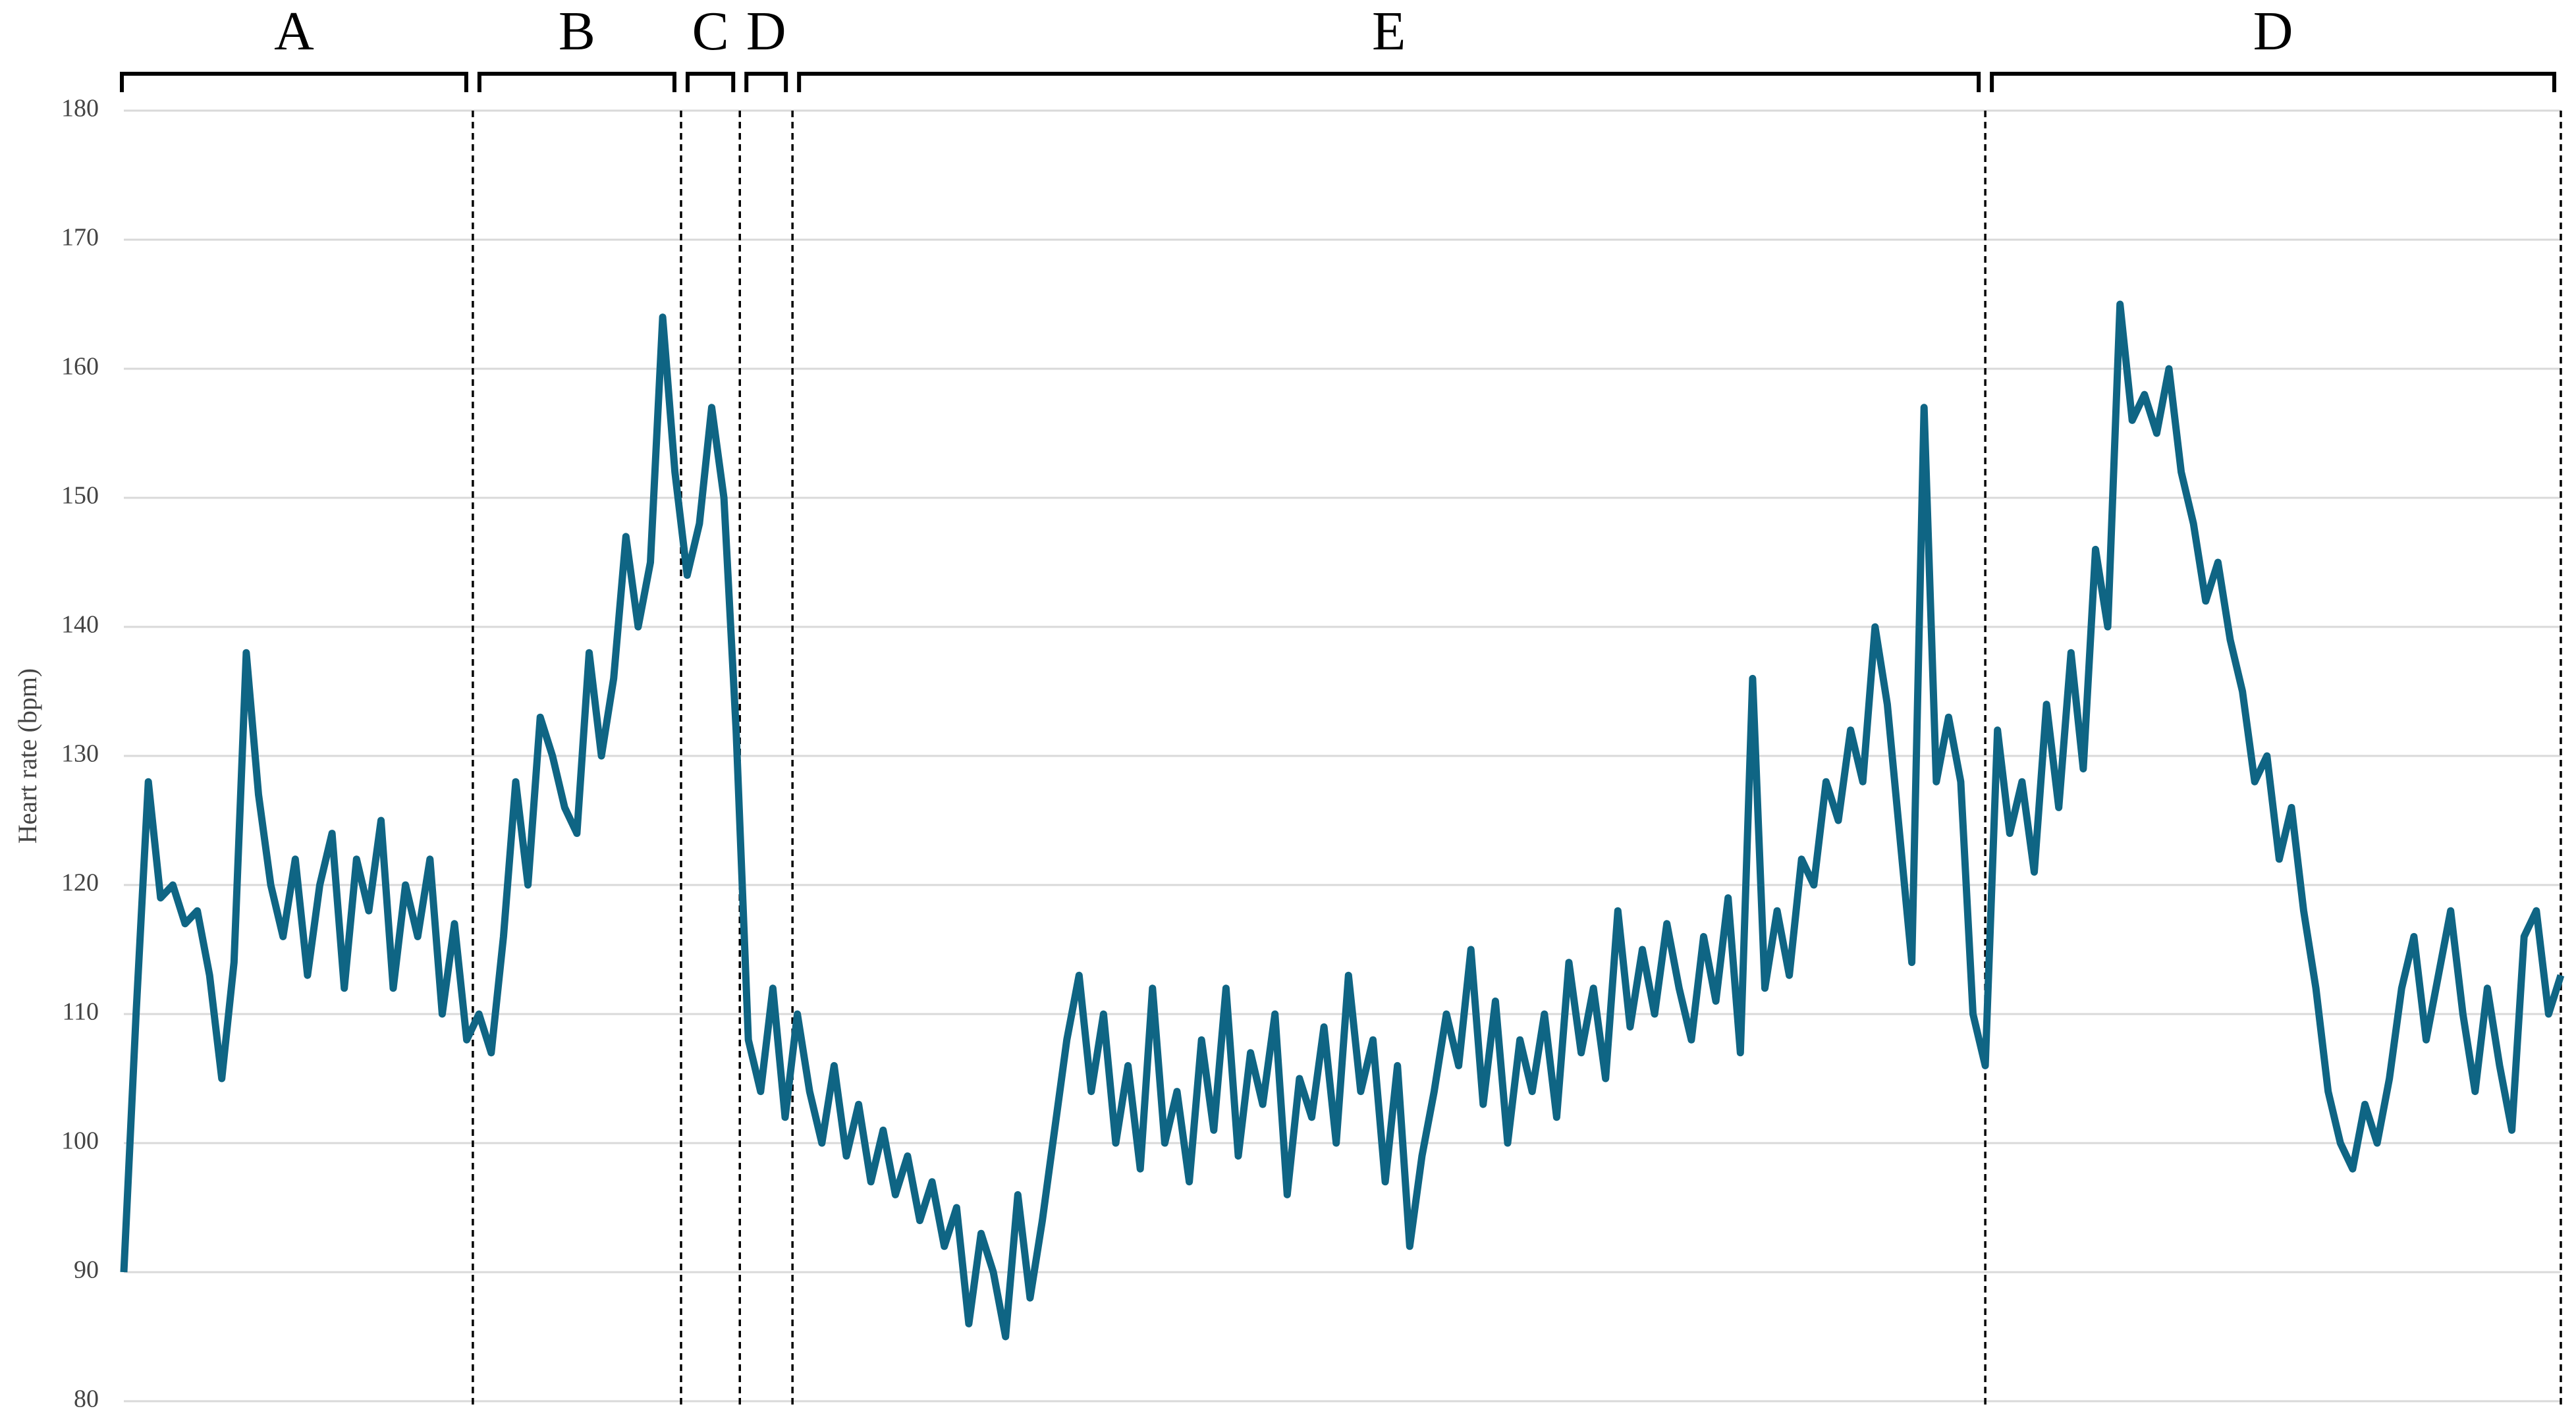 The height and width of the screenshot is (1419, 2576). I want to click on y-tick-label: 180, so click(80, 108).